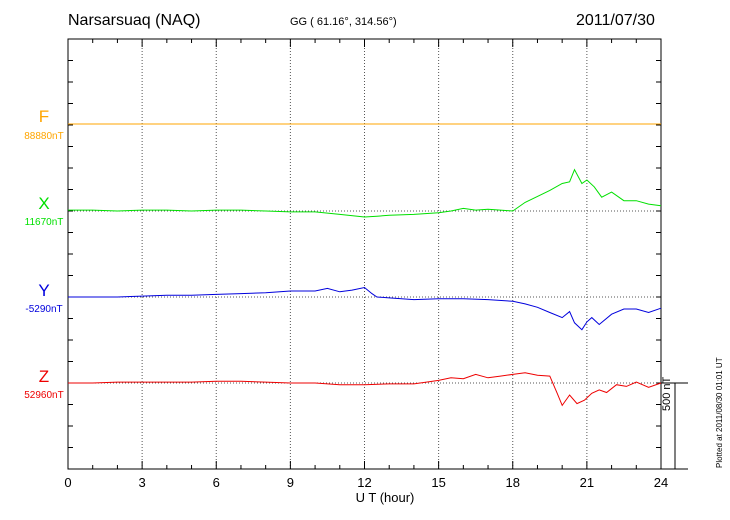 This screenshot has height=520, width=730. What do you see at coordinates (674, 426) in the screenshot?
I see `scale-bar` at bounding box center [674, 426].